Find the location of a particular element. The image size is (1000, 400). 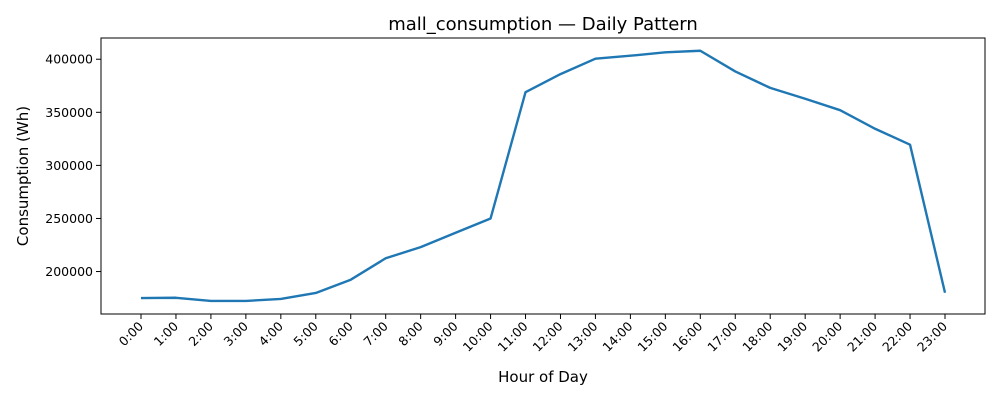

x-tick-label: 23:00 is located at coordinates (932, 336).